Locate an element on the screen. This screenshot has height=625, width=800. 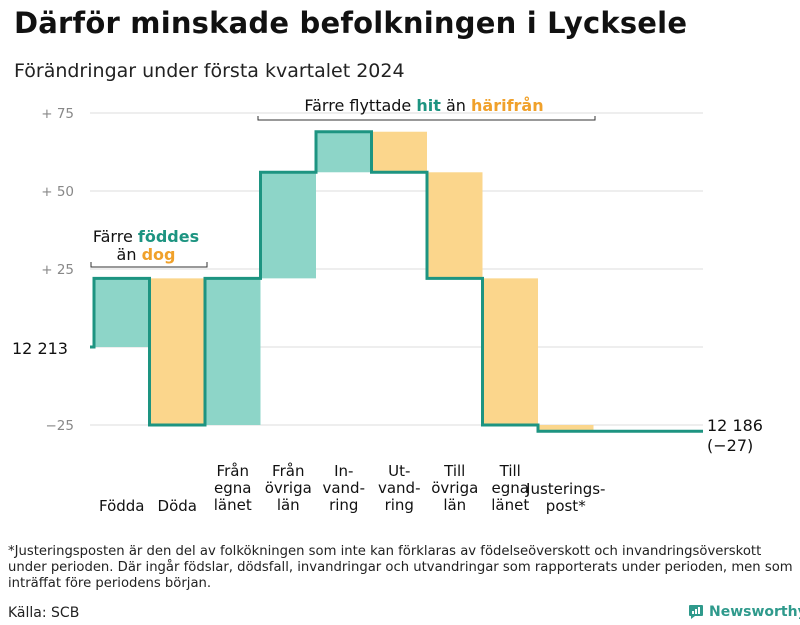
bar-fran-ovriga-lan is located at coordinates (288, 225).